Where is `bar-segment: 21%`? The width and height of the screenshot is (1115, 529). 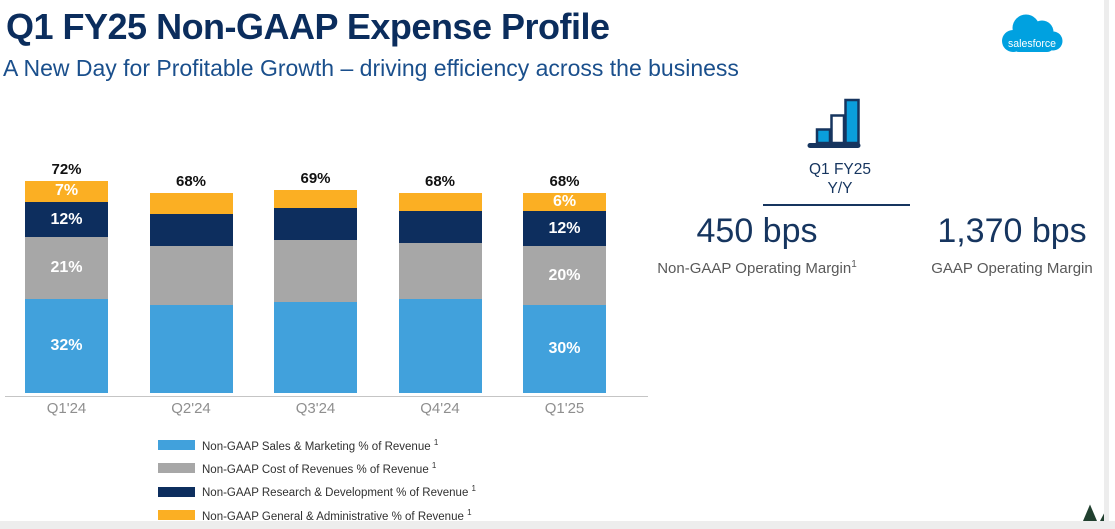
bar-segment: 21% is located at coordinates (66, 268).